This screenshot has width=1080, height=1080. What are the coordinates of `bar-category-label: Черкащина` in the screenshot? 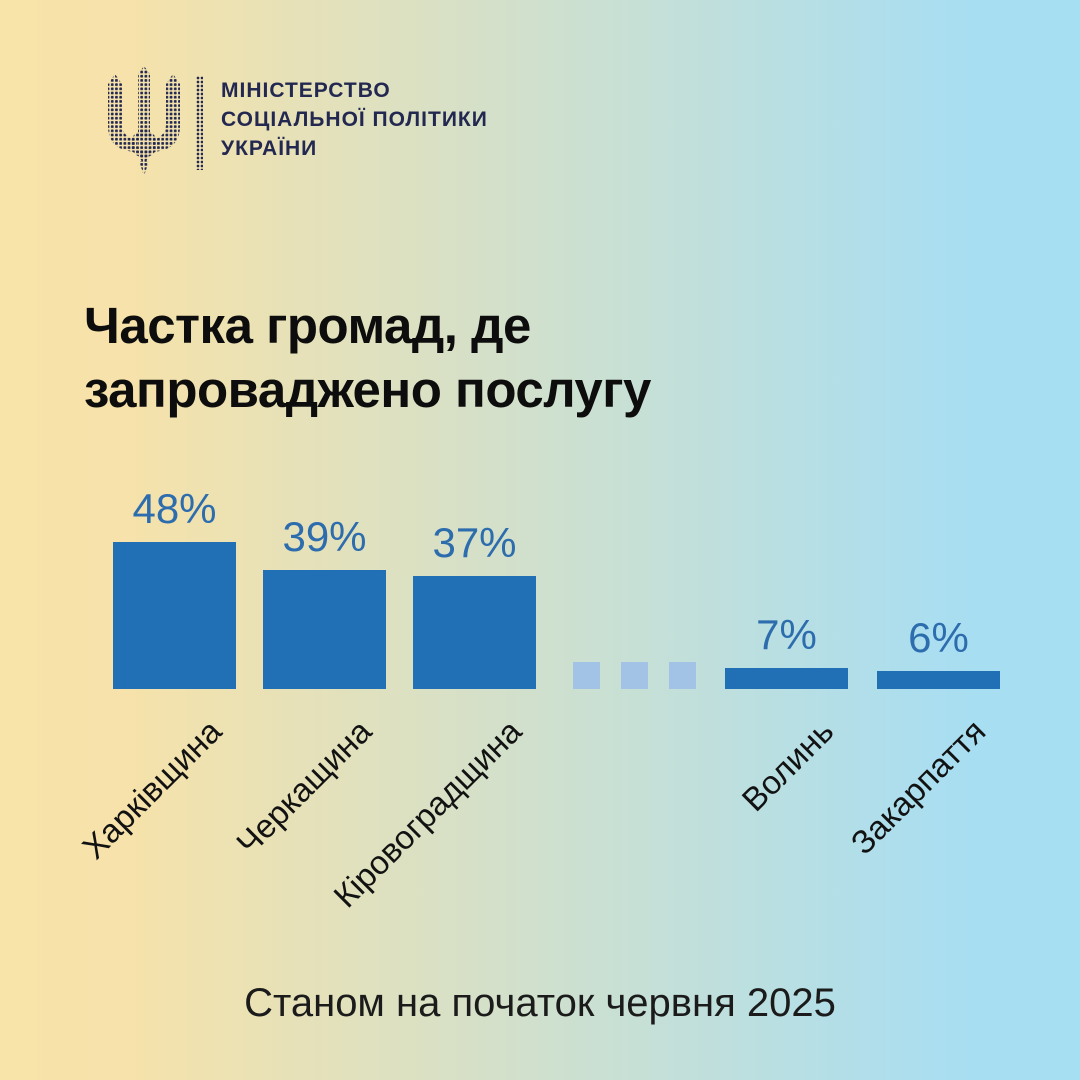 It's located at (303, 787).